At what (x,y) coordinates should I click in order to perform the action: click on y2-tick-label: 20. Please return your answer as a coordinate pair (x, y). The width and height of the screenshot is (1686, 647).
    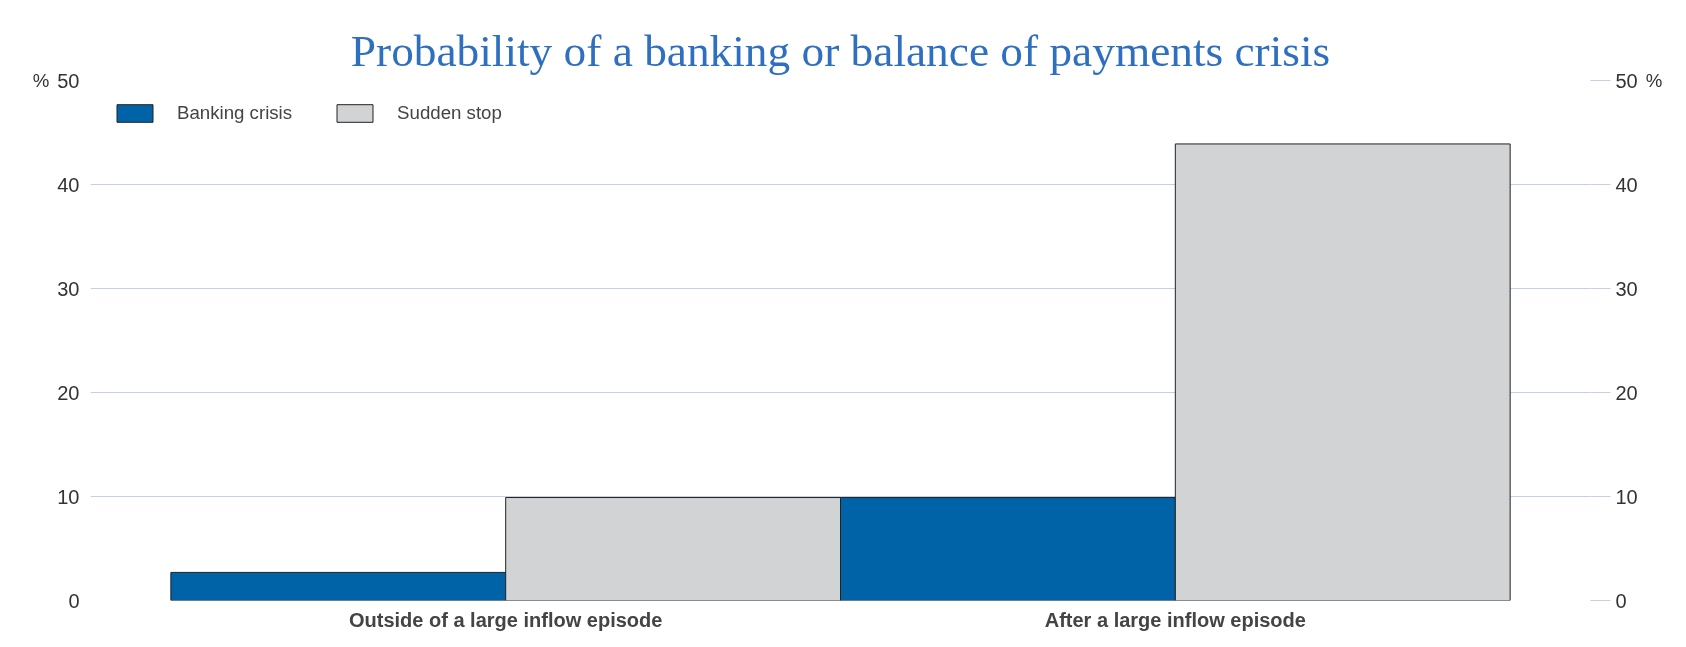
    Looking at the image, I should click on (1626, 392).